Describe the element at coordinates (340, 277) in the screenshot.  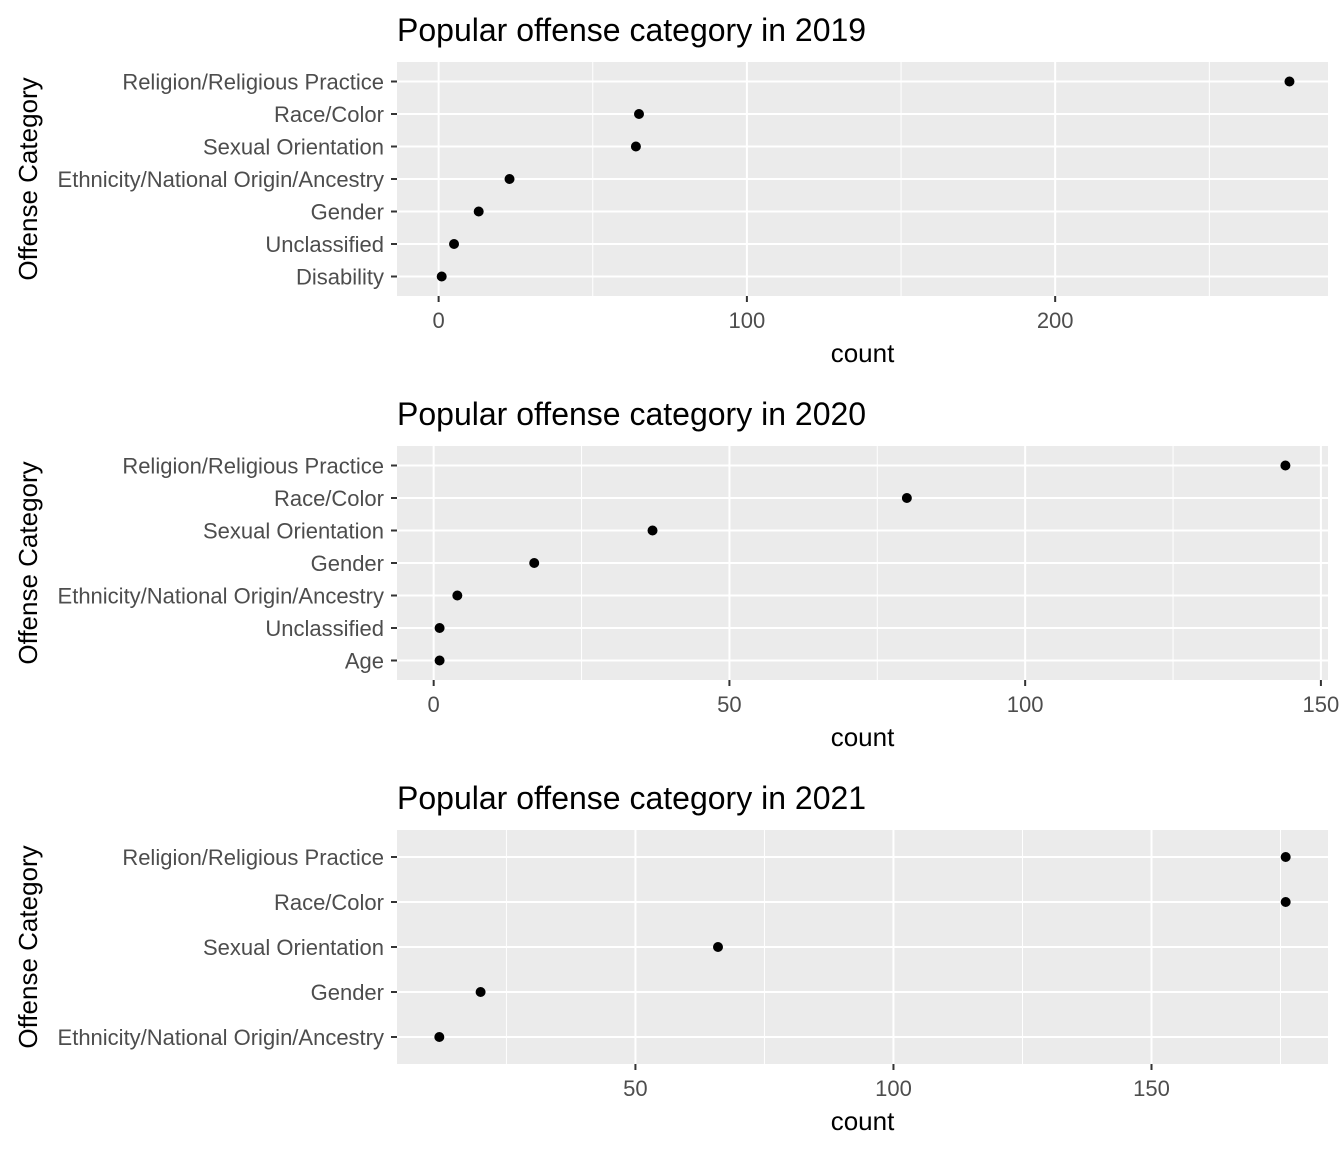
I see `y-tick-label: Disability` at that location.